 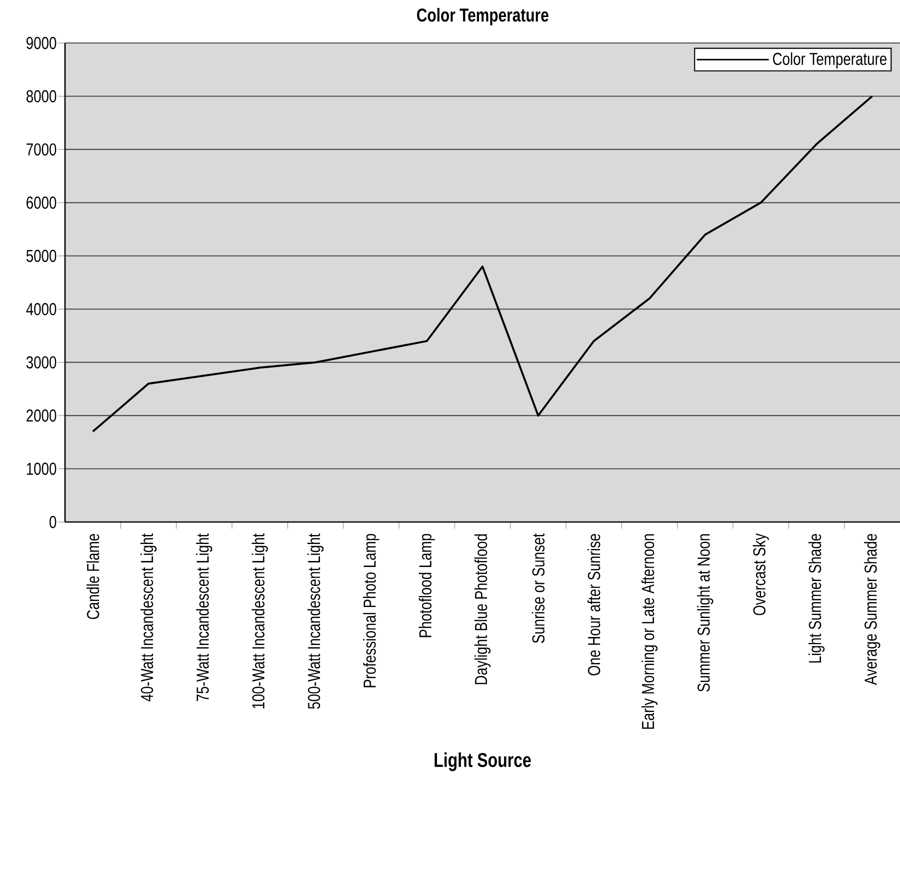 I want to click on x-tick-label: 75-Watt Incandescent Light, so click(x=204, y=617).